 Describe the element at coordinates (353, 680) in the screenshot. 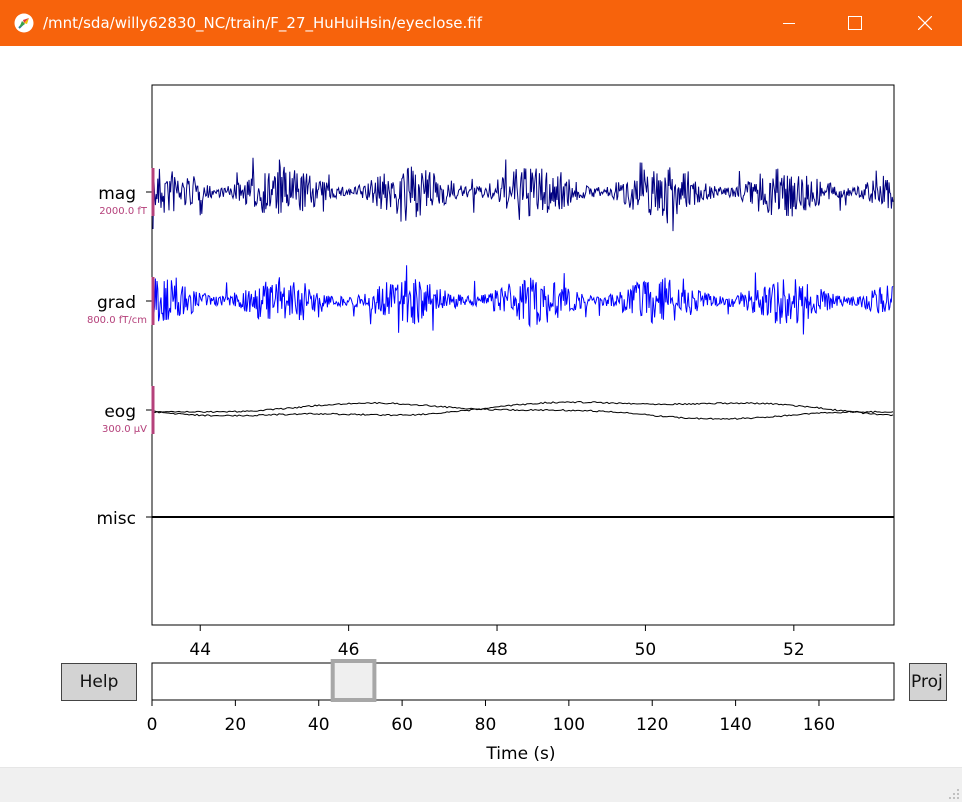

I see `scroll-window-thumb` at that location.